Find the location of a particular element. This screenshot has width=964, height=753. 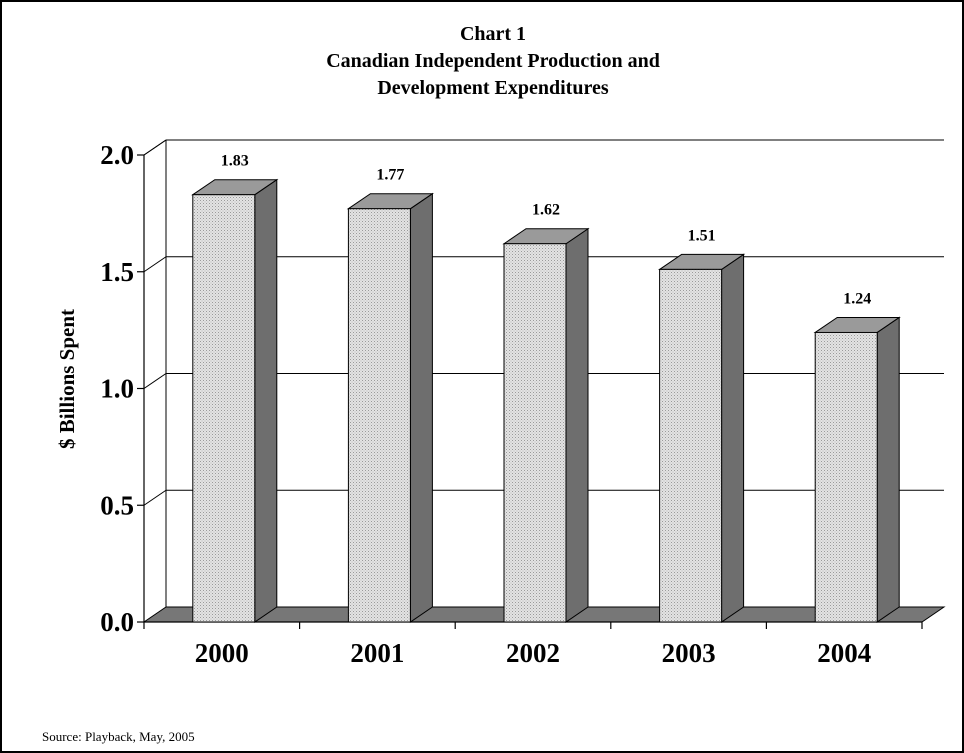

y-tick-label: 1.5 is located at coordinates (117, 272).